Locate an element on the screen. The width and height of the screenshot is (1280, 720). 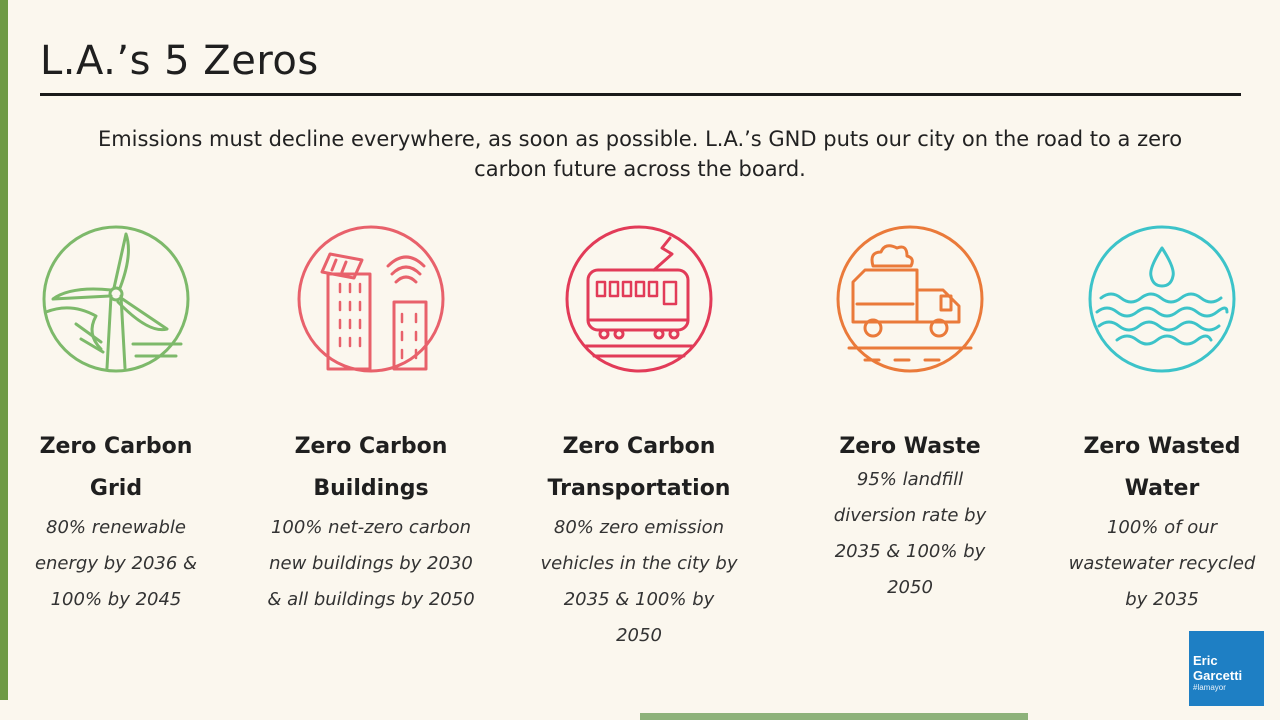
title-divider is located at coordinates (640, 94).